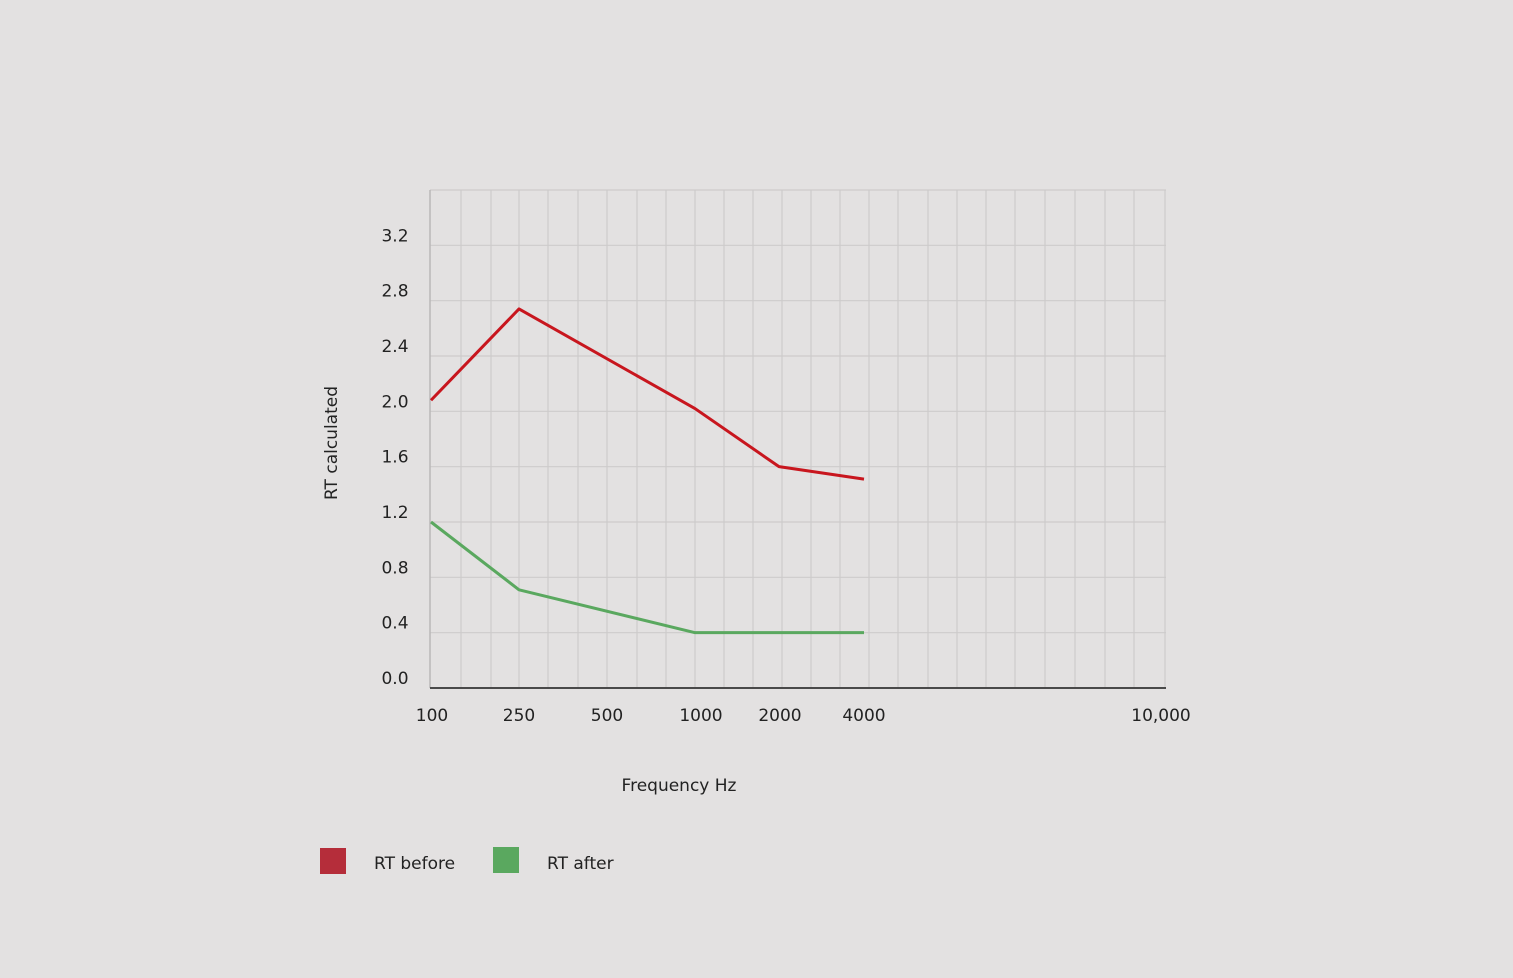 This screenshot has height=978, width=1513. What do you see at coordinates (779, 716) in the screenshot?
I see `x-tick-label: 2000` at bounding box center [779, 716].